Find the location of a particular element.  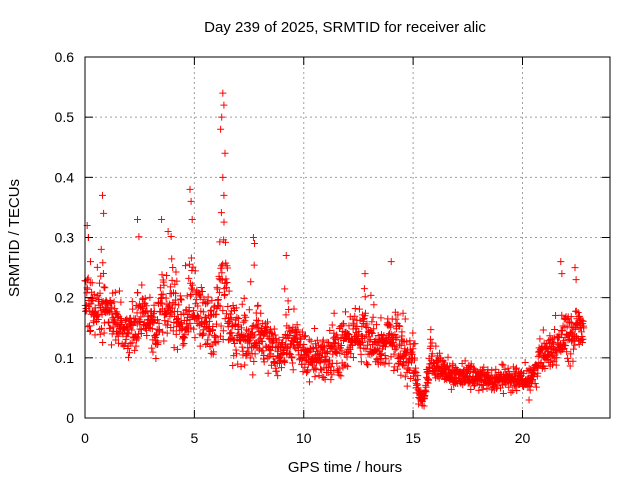

x-axis-label: GPS time / hours is located at coordinates (345, 467).